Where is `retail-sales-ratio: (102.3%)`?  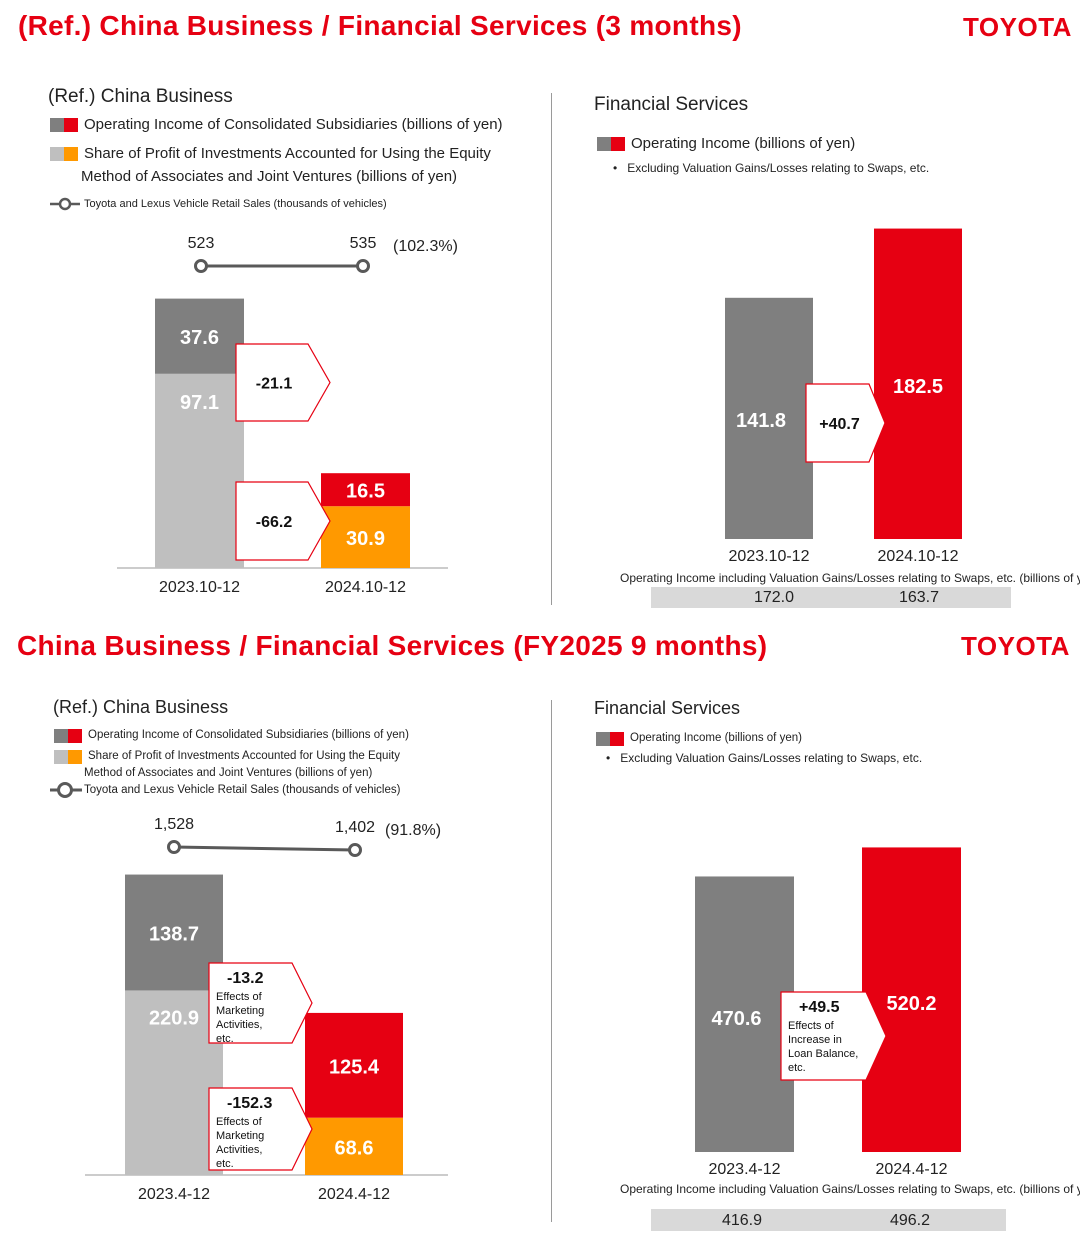
retail-sales-ratio: (102.3%) is located at coordinates (425, 246).